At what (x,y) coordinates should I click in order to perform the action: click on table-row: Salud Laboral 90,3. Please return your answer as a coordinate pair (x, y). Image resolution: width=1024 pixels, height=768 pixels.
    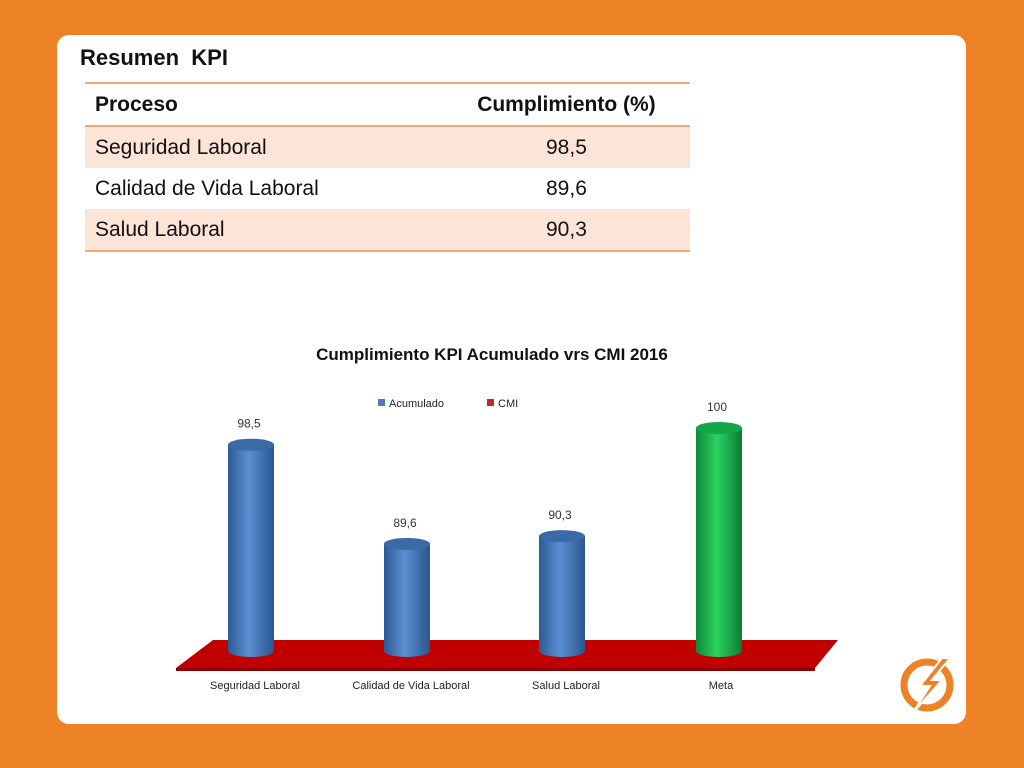
    Looking at the image, I should click on (387, 230).